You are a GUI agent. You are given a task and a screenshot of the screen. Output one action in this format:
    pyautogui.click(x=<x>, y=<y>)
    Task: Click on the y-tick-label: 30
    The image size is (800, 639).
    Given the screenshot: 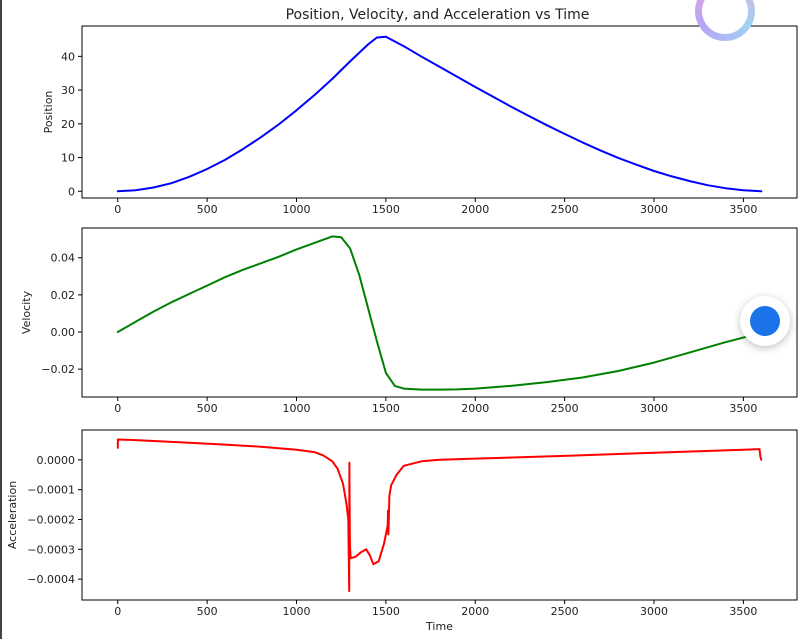 What is the action you would take?
    pyautogui.click(x=68, y=90)
    